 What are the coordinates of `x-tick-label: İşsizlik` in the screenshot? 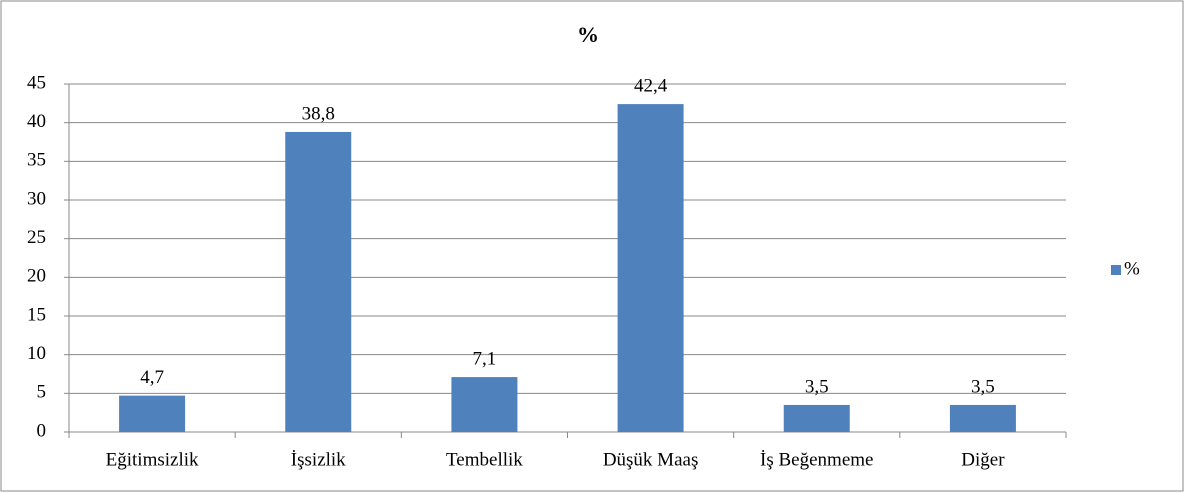 It's located at (318, 459).